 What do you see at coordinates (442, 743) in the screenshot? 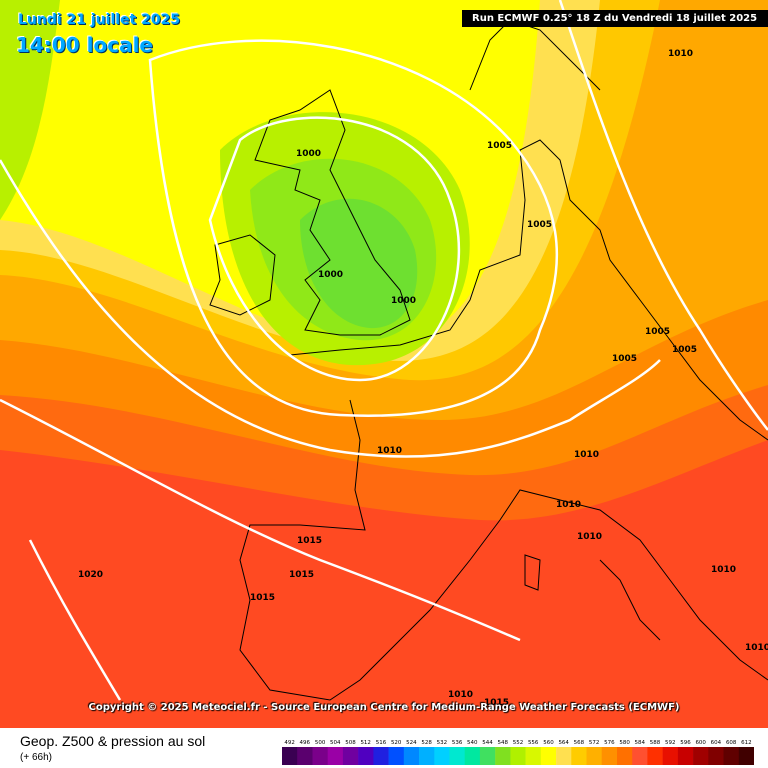
I see `scale-label: 532` at bounding box center [442, 743].